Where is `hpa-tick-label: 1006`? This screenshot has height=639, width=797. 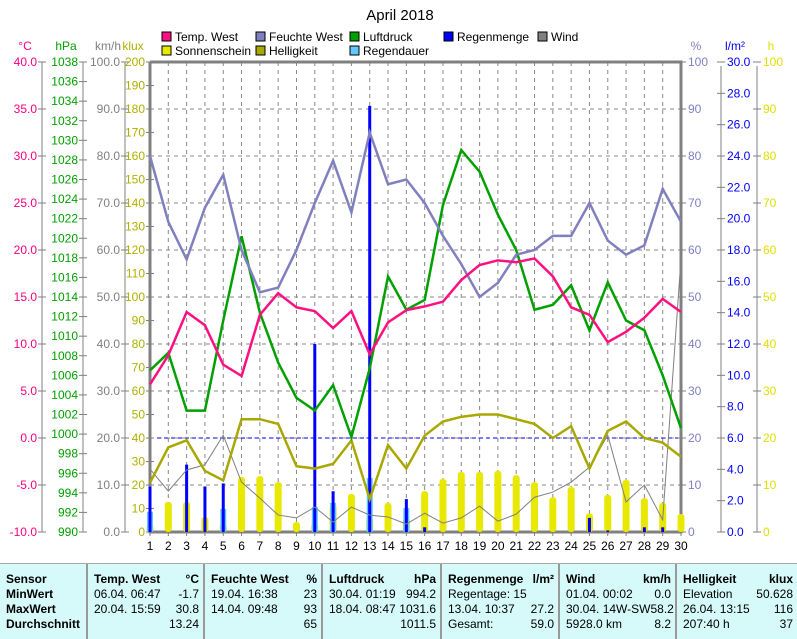
hpa-tick-label: 1006 is located at coordinates (64, 375).